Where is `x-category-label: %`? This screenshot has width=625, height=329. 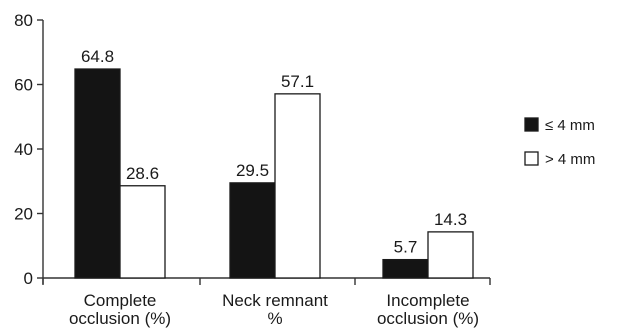 x-category-label: % is located at coordinates (274, 318).